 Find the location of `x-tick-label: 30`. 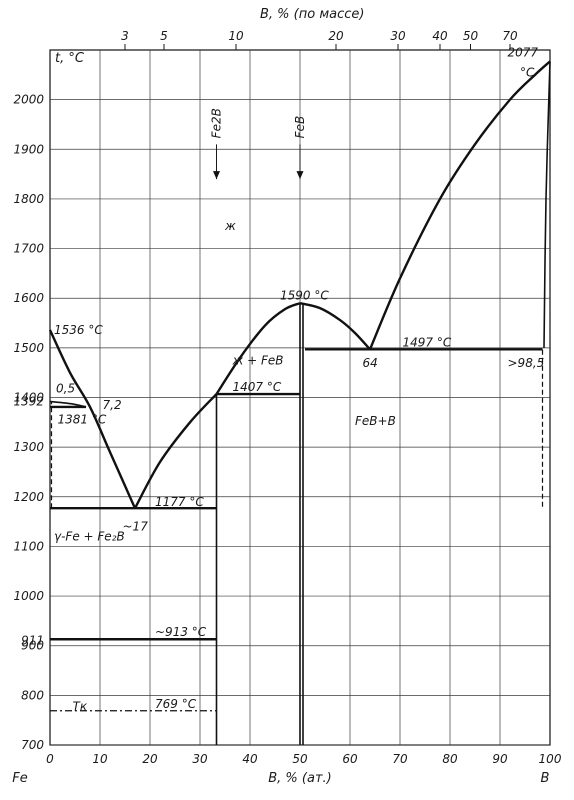

x-tick-label: 30 is located at coordinates (200, 759).